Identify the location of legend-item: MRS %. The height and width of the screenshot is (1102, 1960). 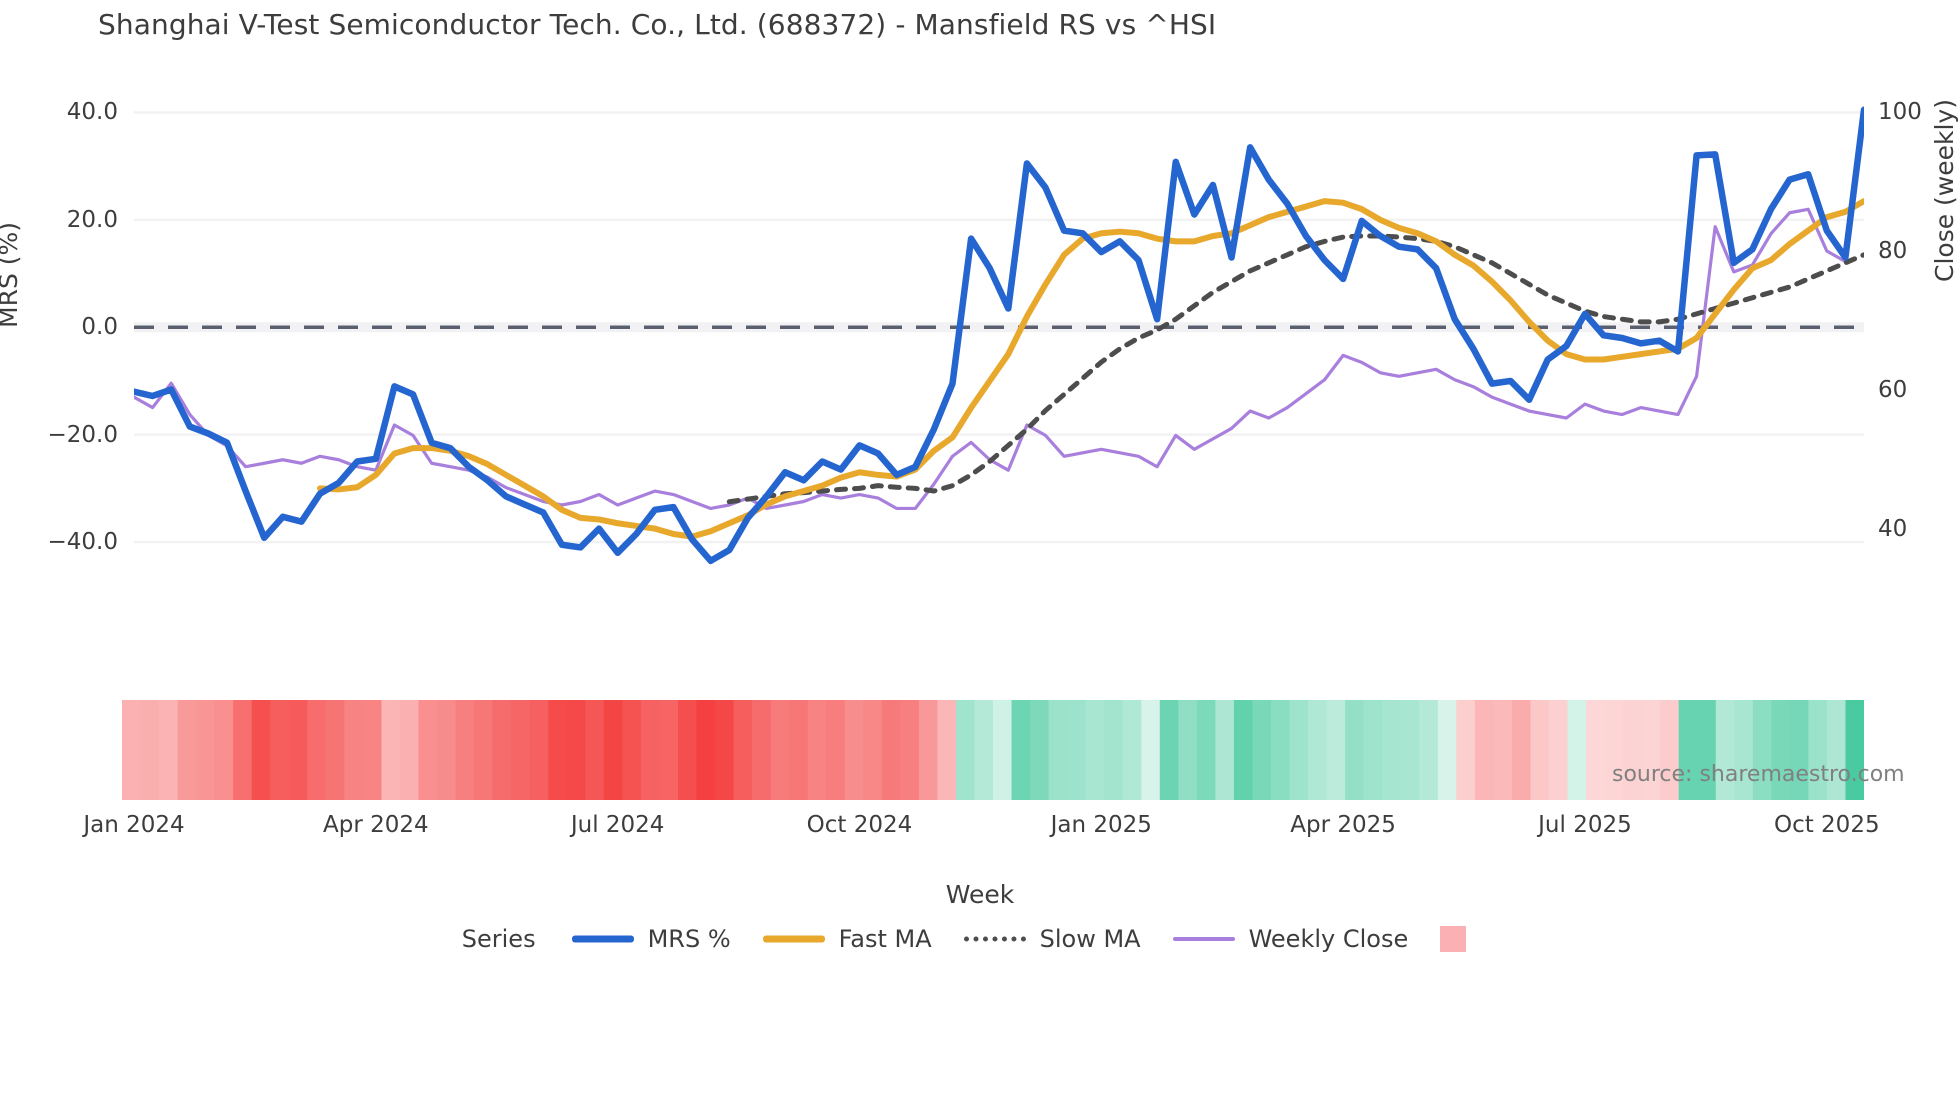
(651, 939).